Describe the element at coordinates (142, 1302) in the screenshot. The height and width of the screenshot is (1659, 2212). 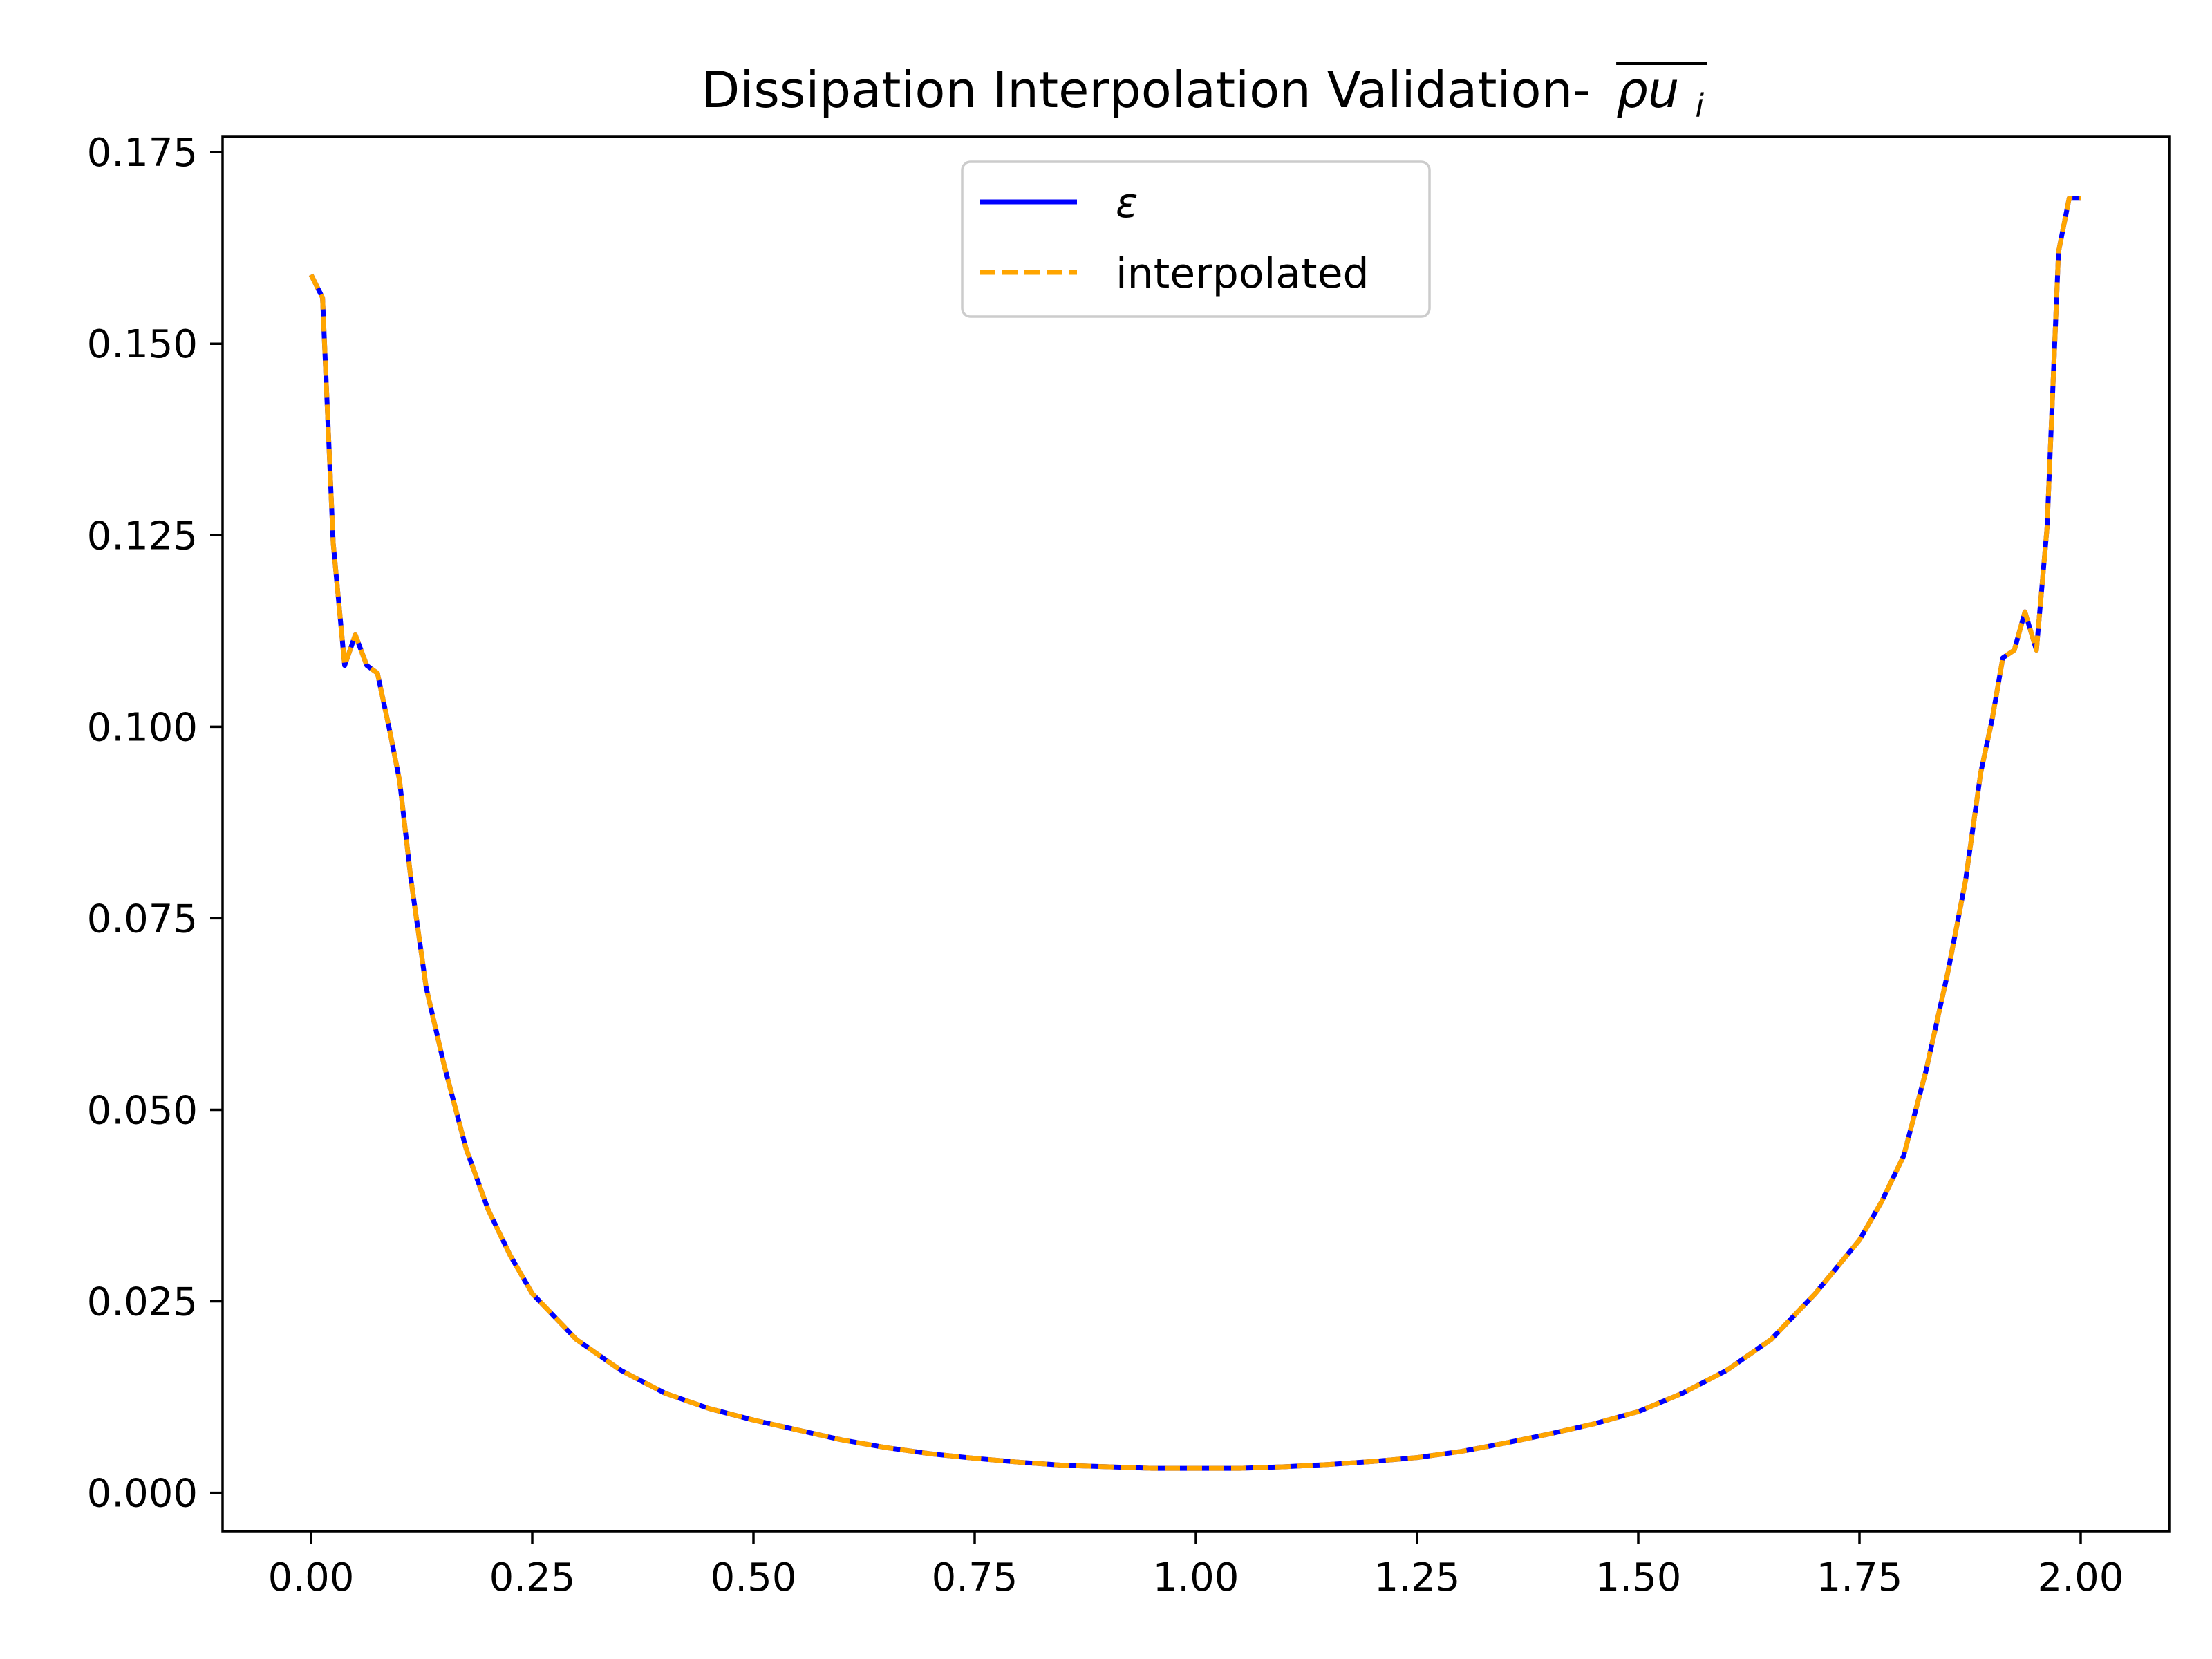
I see `y-tick-label: 0.025` at that location.